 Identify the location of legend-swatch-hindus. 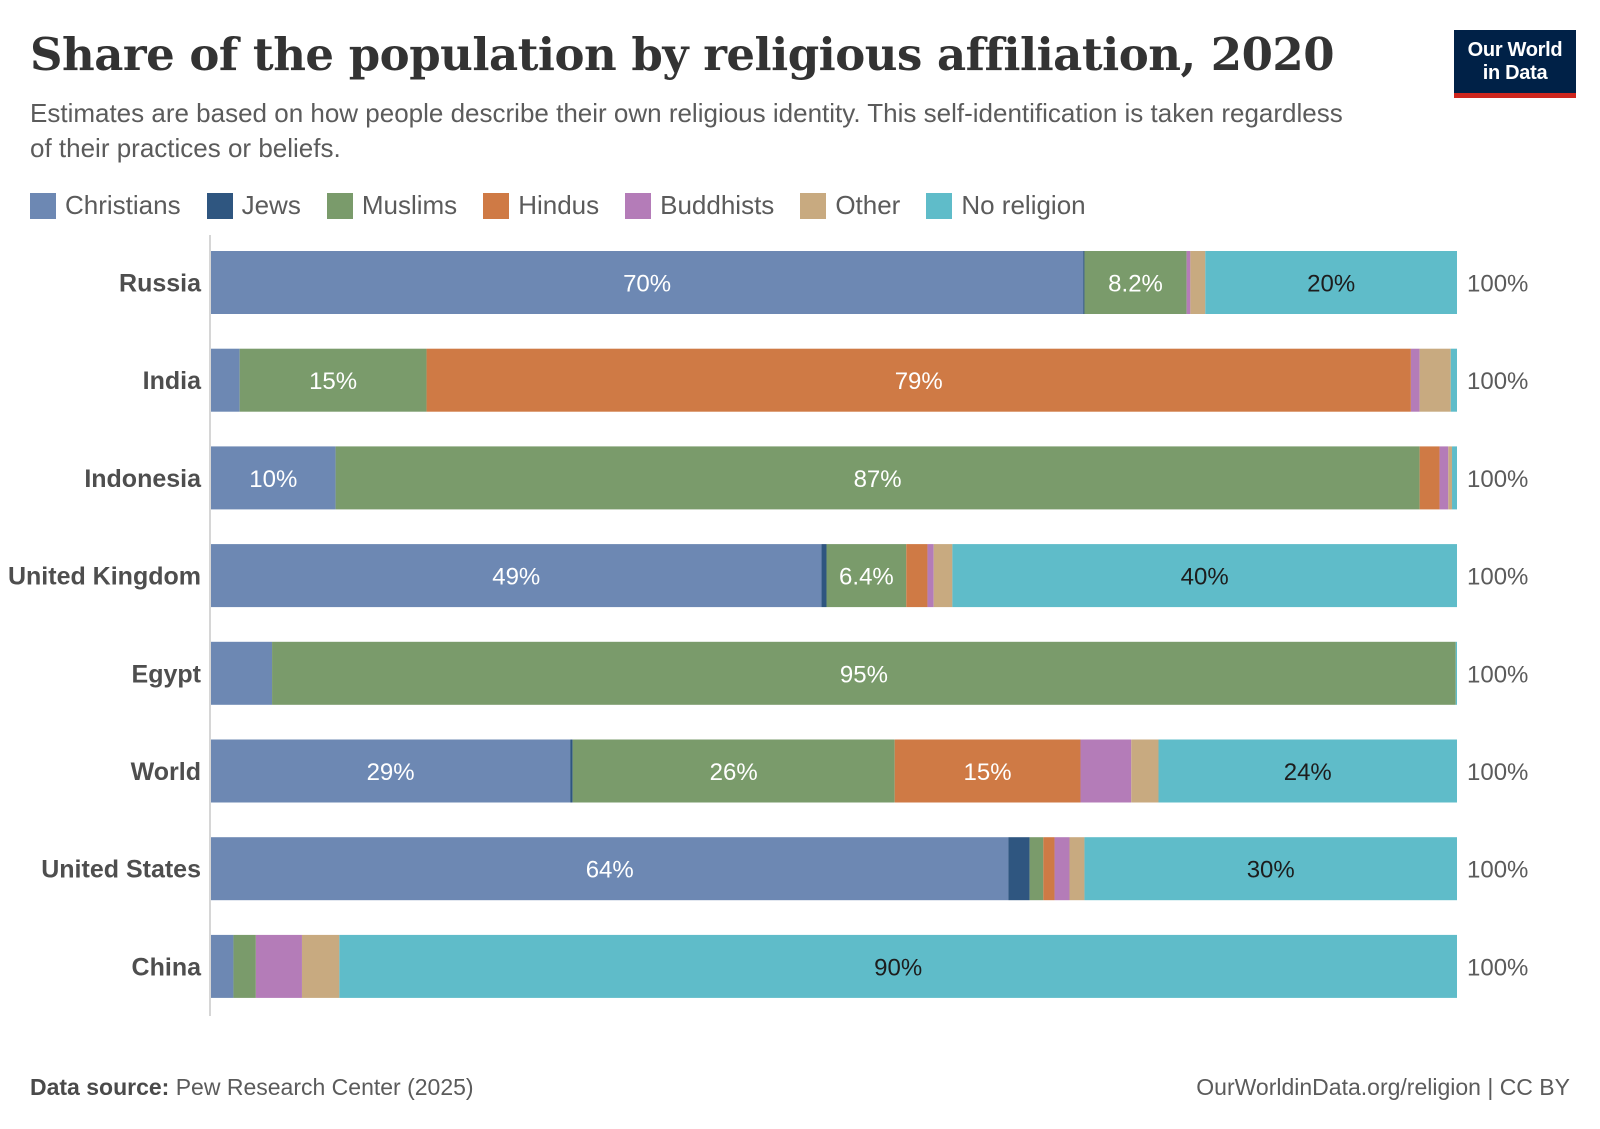
(496, 205).